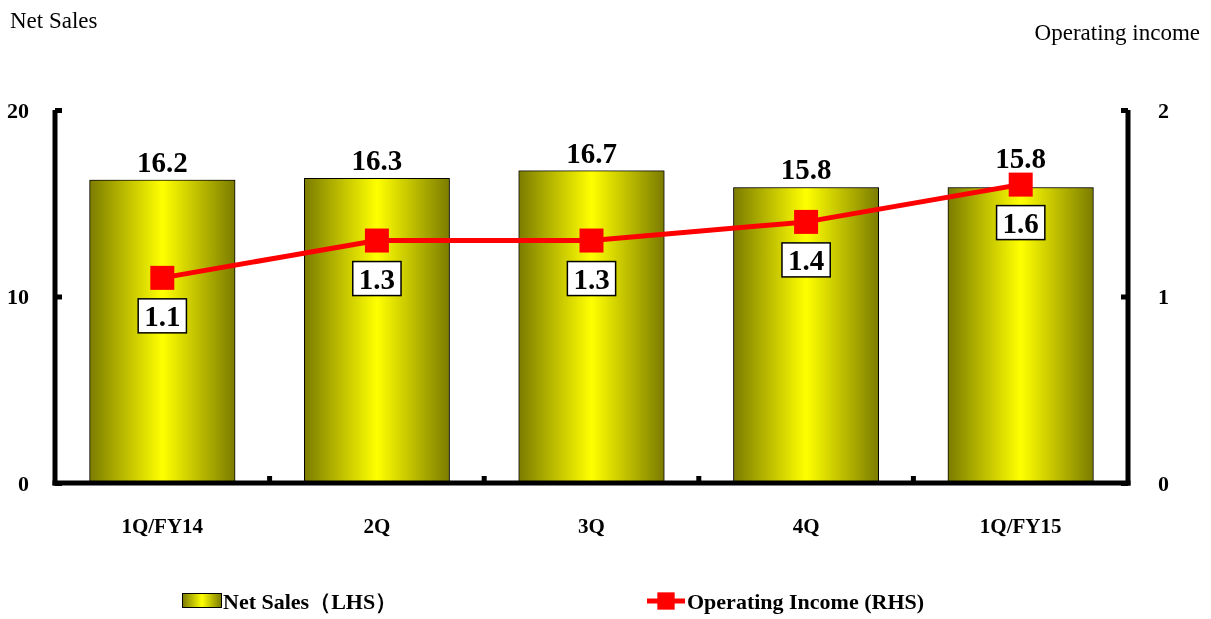 The width and height of the screenshot is (1211, 619). I want to click on y2-tick-label: 2, so click(1163, 110).